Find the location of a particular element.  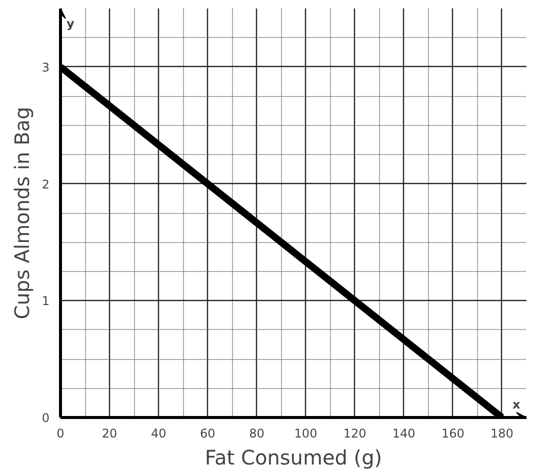

y-tick-label: 0 is located at coordinates (46, 418).